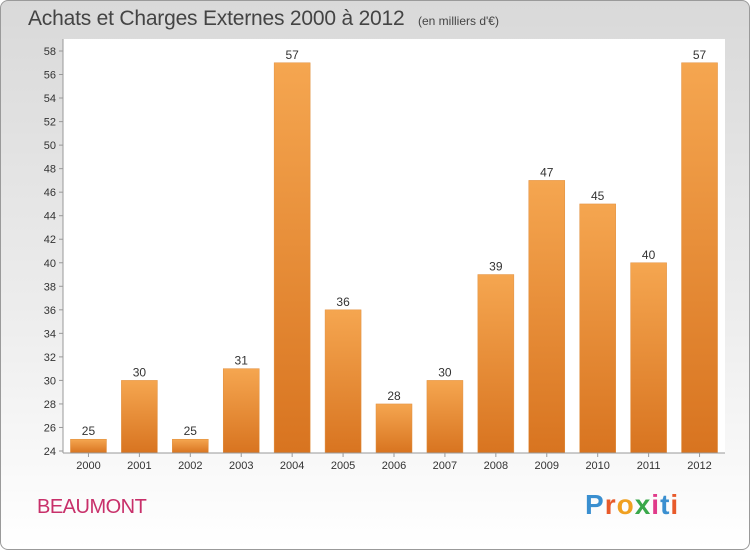 Image resolution: width=750 pixels, height=550 pixels. I want to click on bar-2003, so click(241, 411).